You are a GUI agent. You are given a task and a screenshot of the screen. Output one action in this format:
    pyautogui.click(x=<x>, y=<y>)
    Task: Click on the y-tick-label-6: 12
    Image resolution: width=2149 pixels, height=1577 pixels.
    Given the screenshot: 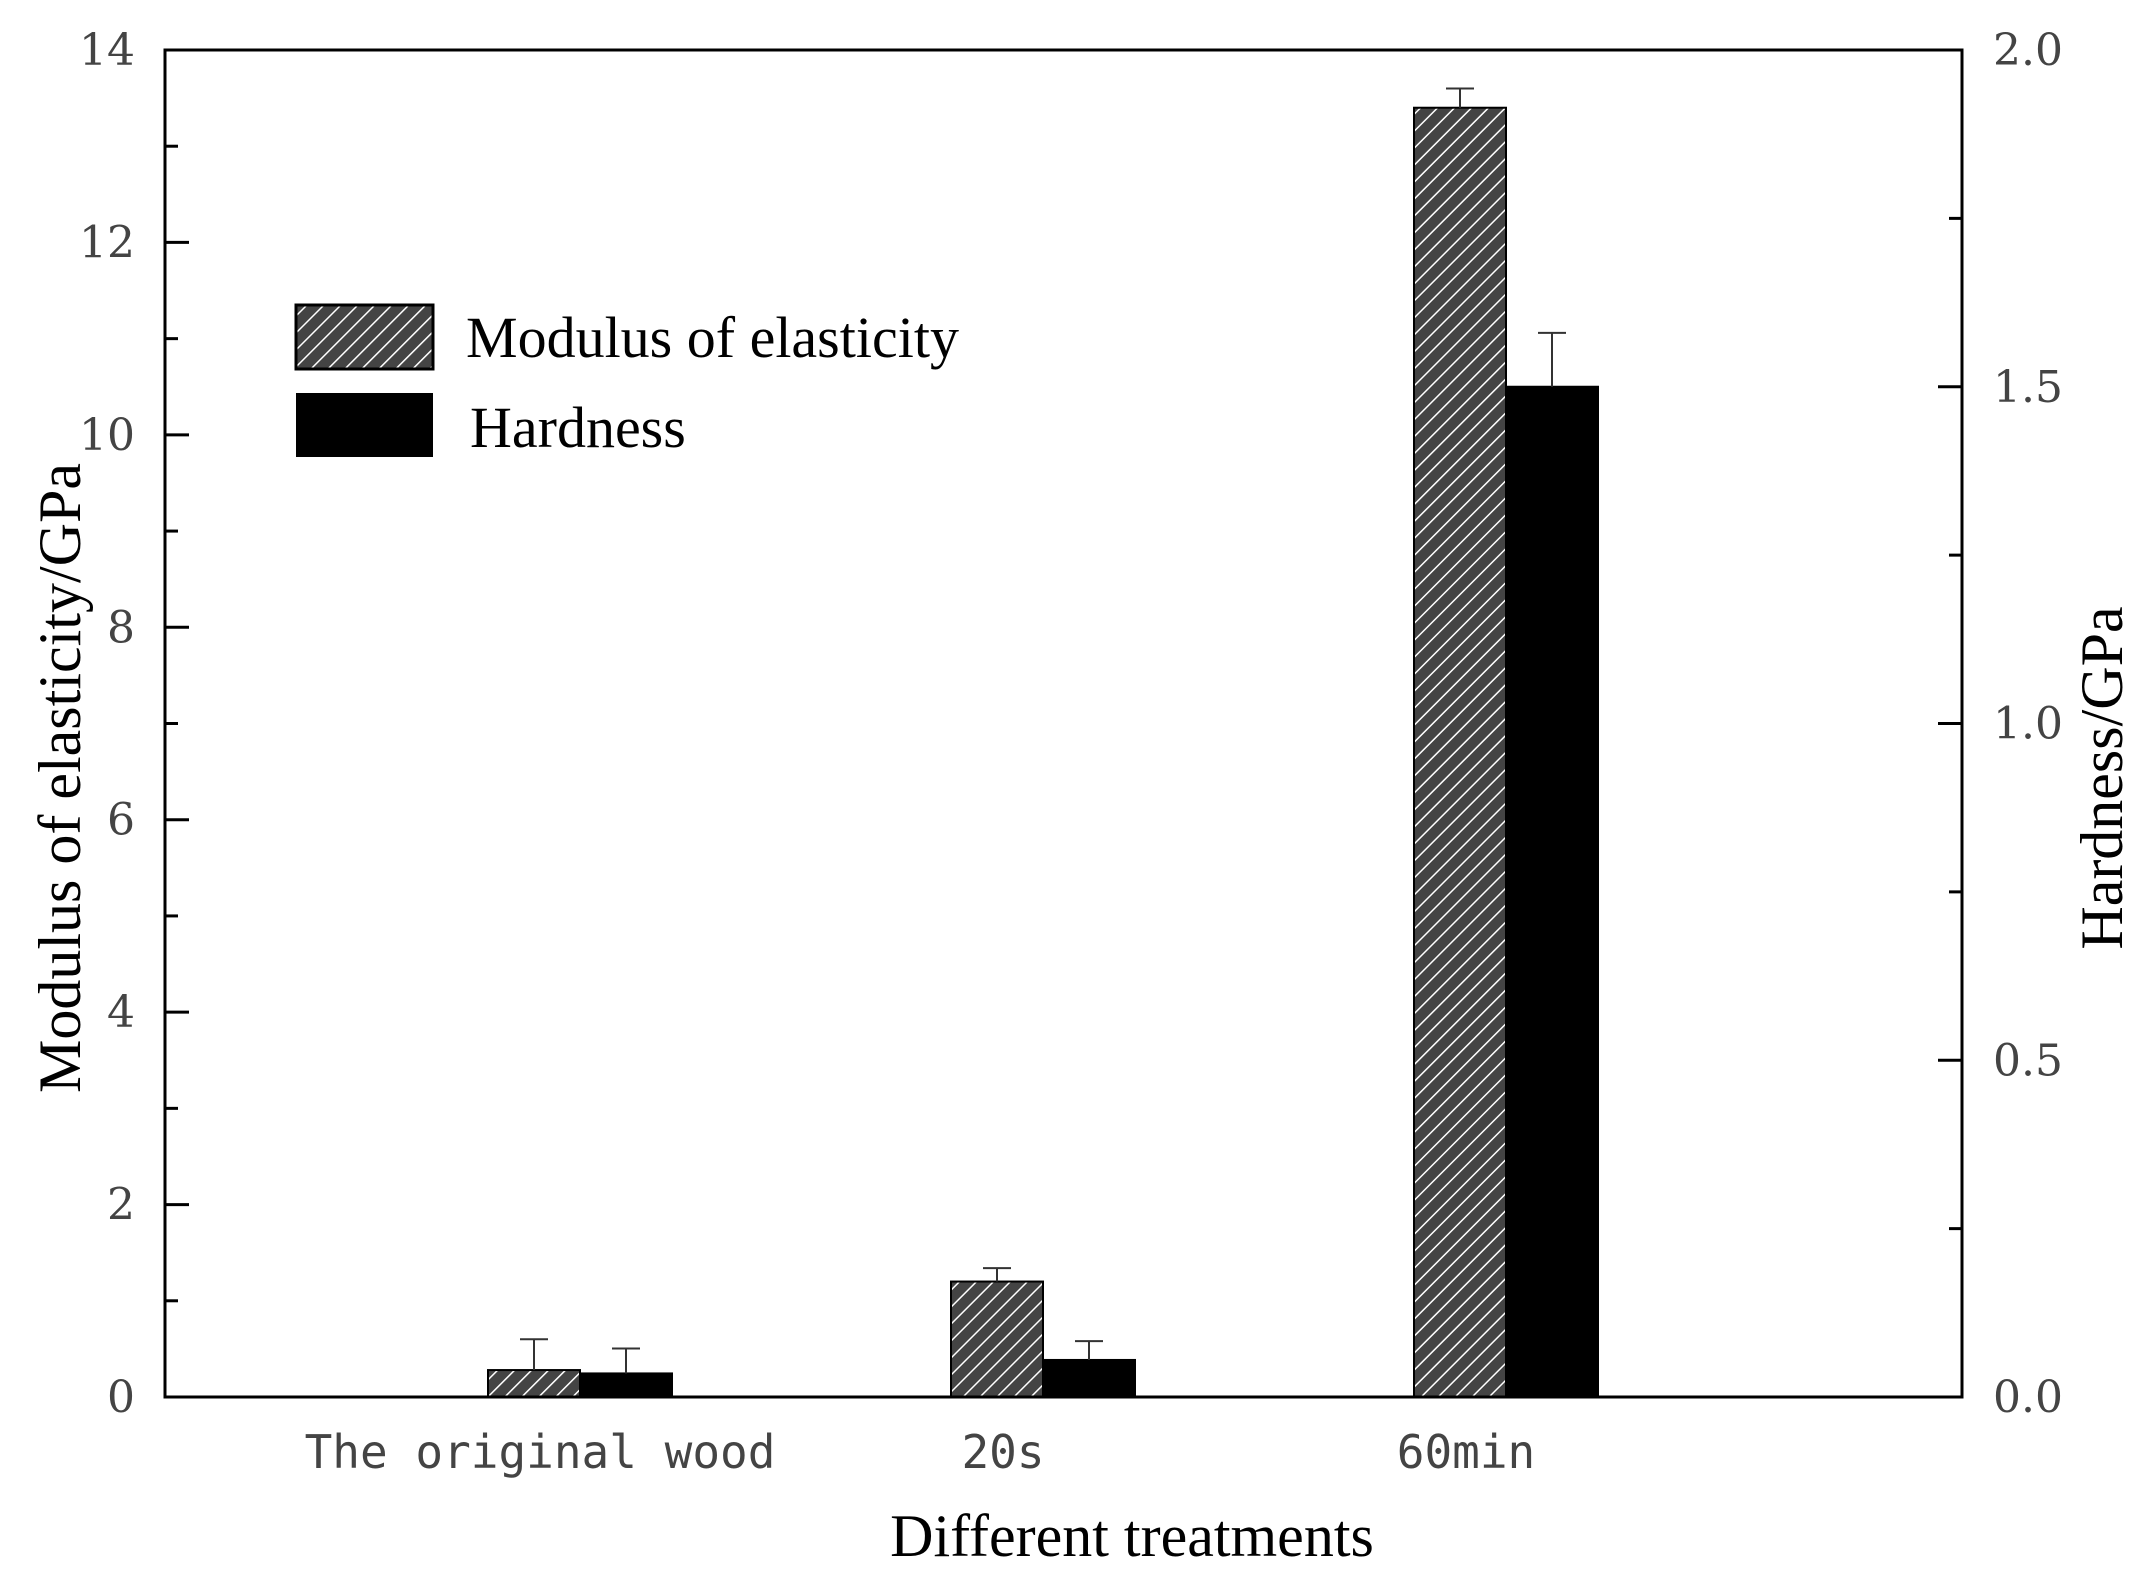 What is the action you would take?
    pyautogui.click(x=107, y=242)
    